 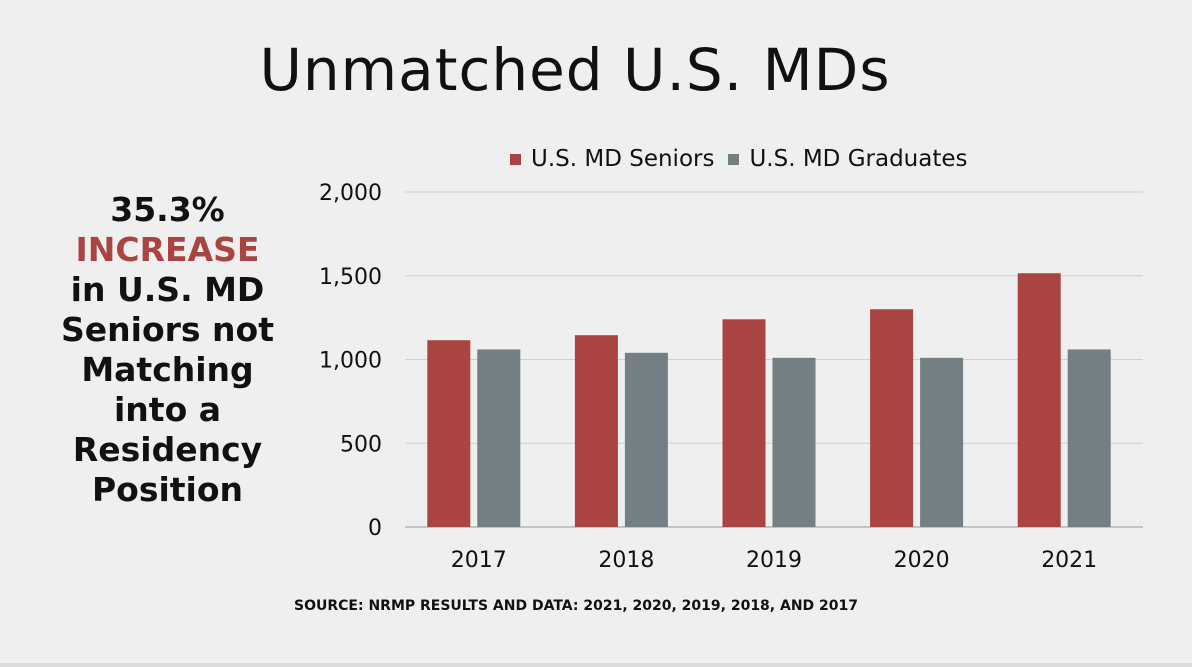 What do you see at coordinates (167, 449) in the screenshot?
I see `callout-line: Residency` at bounding box center [167, 449].